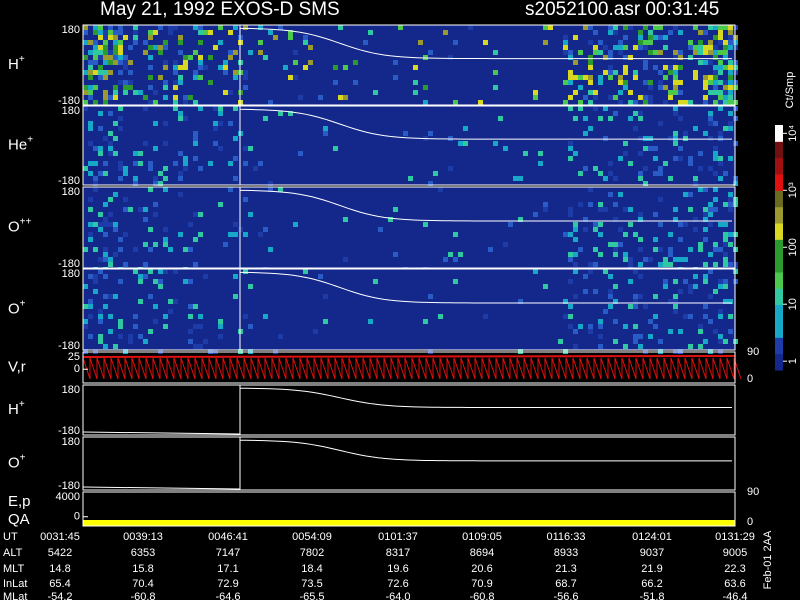 The image size is (800, 600). Describe the element at coordinates (565, 584) in the screenshot. I see `table-cell: 68.7` at that location.